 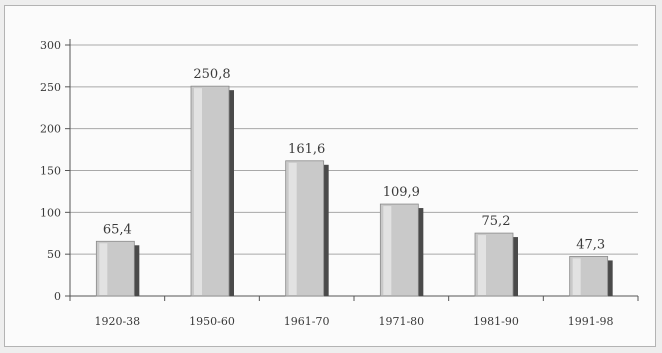 What do you see at coordinates (50, 87) in the screenshot?
I see `y-tick-label: 250` at bounding box center [50, 87].